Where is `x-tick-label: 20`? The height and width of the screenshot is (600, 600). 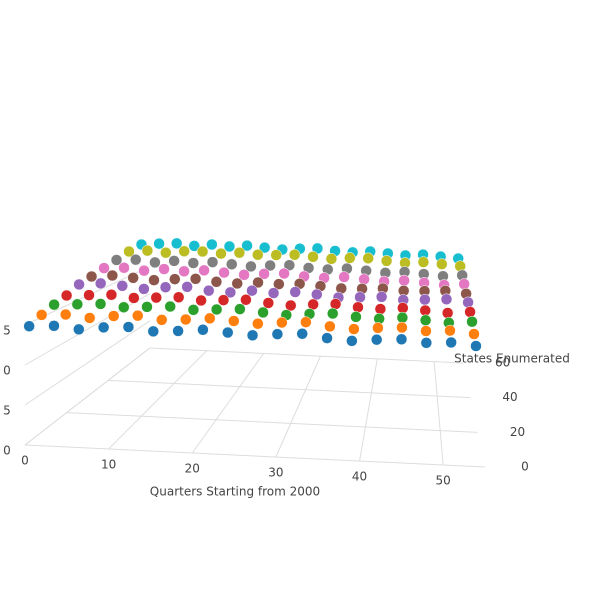
x-tick-label: 20 is located at coordinates (192, 469).